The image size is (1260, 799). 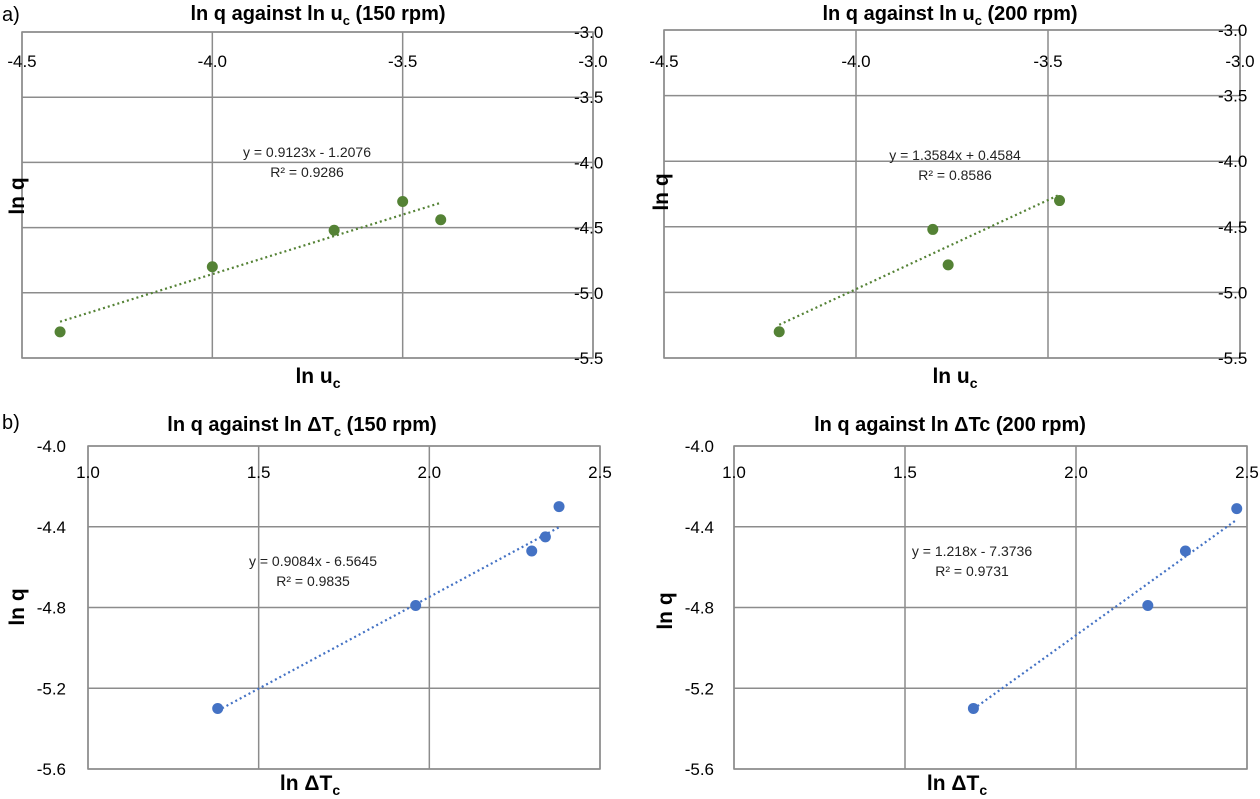 What do you see at coordinates (11, 423) in the screenshot?
I see `panel-label-b: b)` at bounding box center [11, 423].